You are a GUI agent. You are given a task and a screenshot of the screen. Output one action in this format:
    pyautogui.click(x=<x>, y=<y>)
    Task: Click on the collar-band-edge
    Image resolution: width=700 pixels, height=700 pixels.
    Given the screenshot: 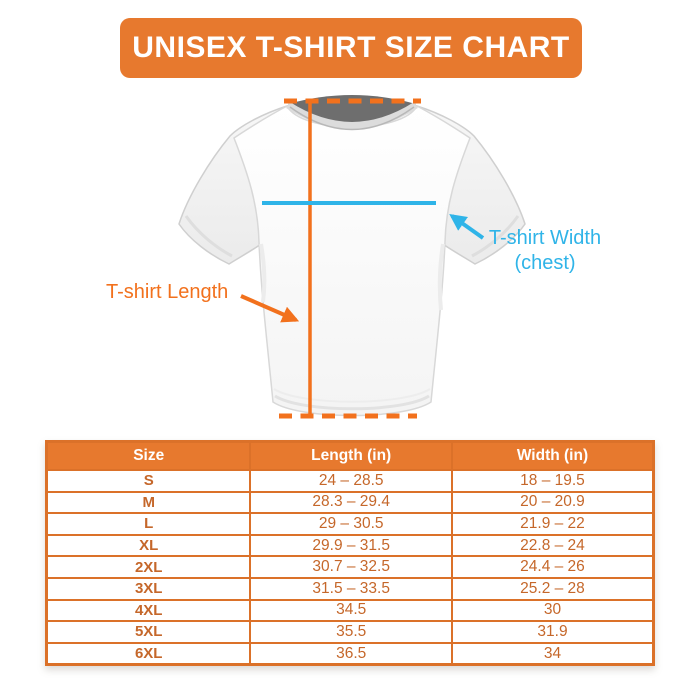 What is the action you would take?
    pyautogui.click(x=352, y=118)
    